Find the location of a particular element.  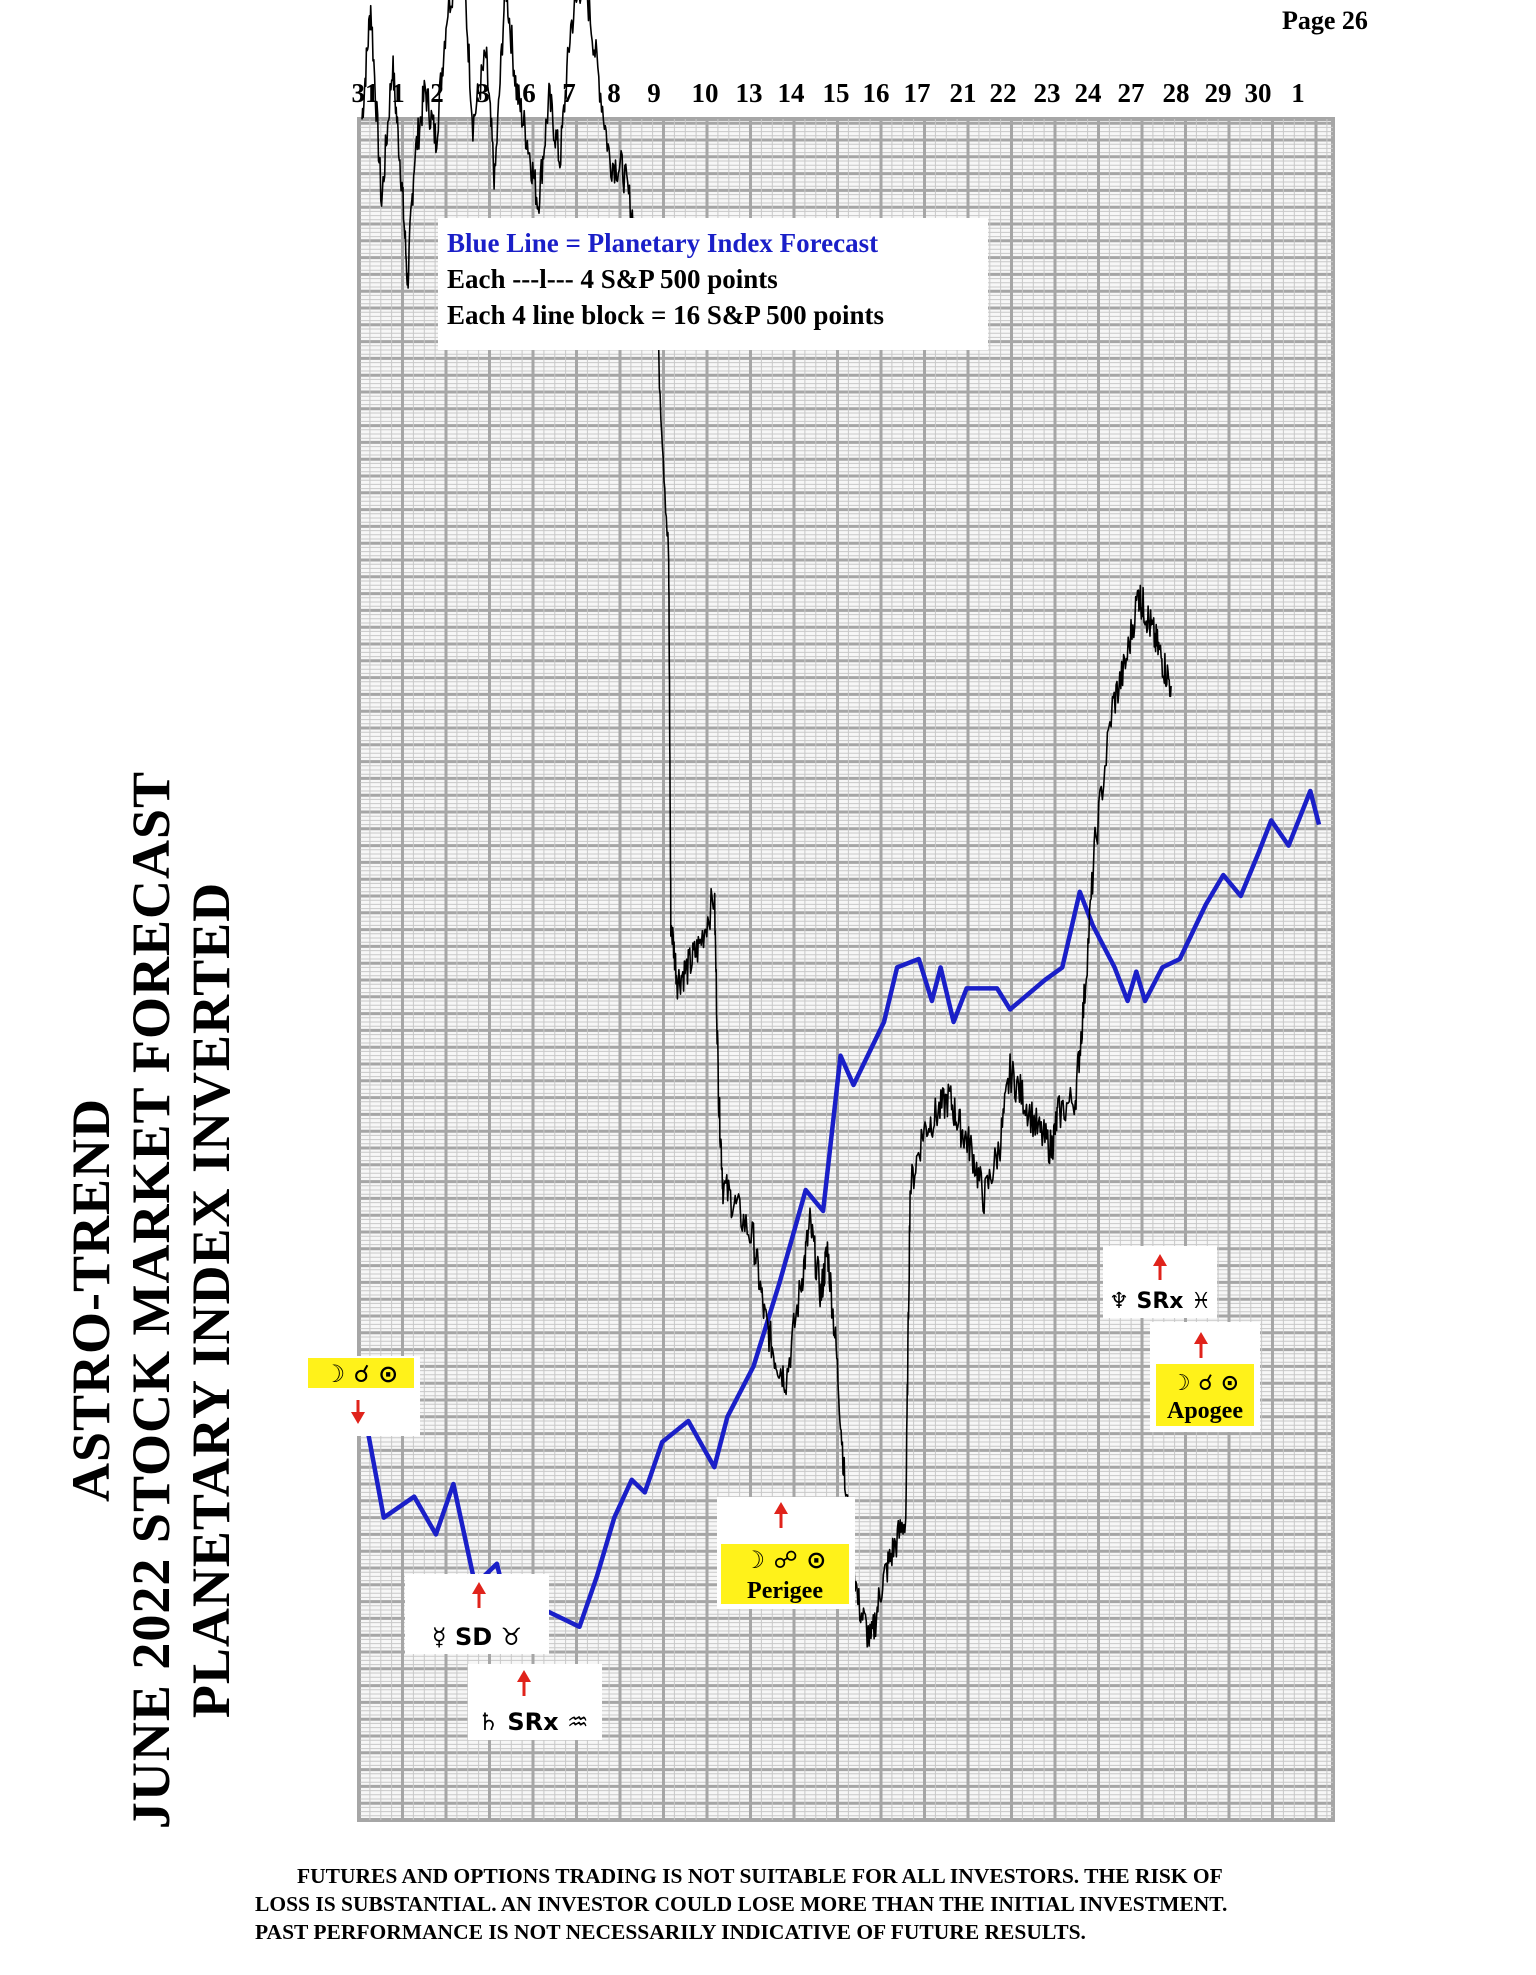

annotation-new-moon-conjunction: ☽ ☌ ⊙ is located at coordinates (362, 1396).